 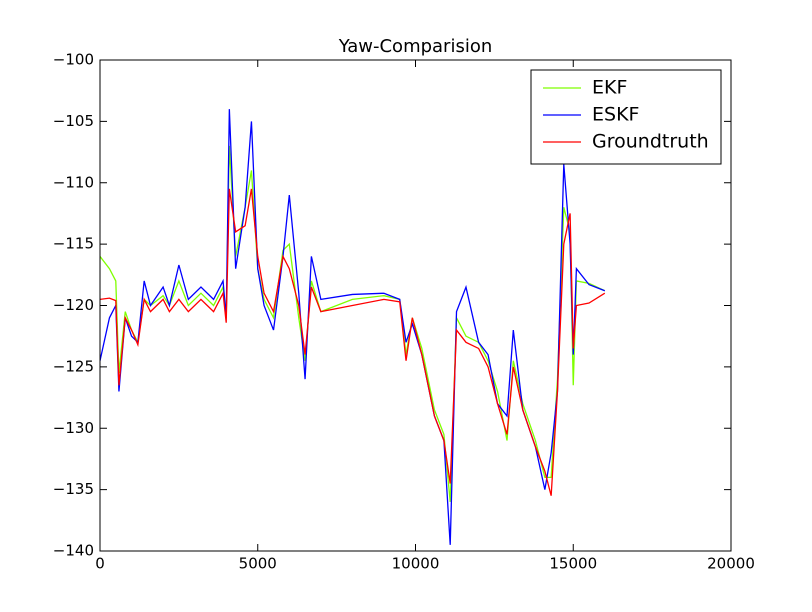 What do you see at coordinates (73, 366) in the screenshot?
I see `y-tick-label: −125` at bounding box center [73, 366].